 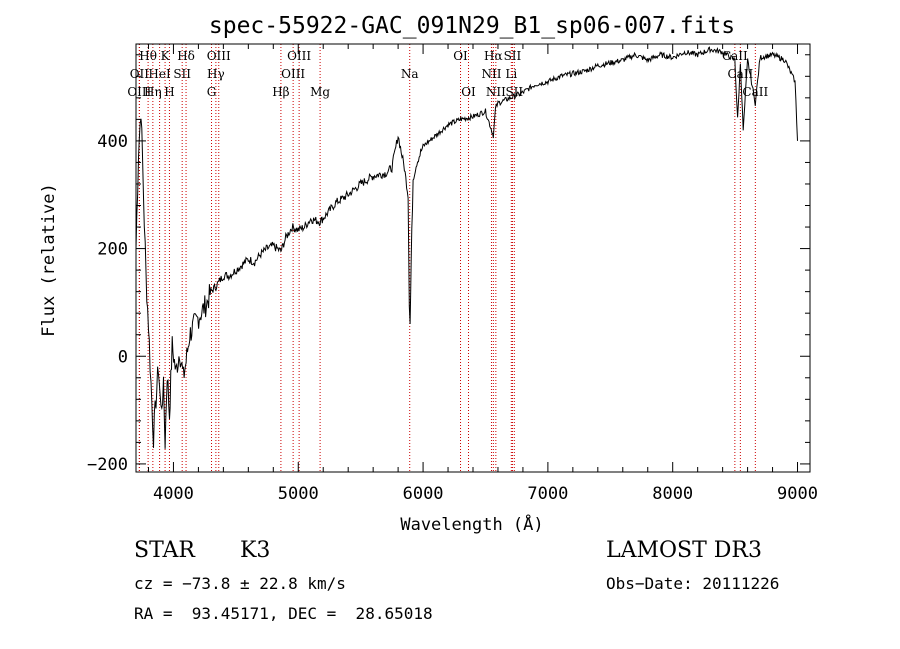 I want to click on line-marker-label: G, so click(x=212, y=92).